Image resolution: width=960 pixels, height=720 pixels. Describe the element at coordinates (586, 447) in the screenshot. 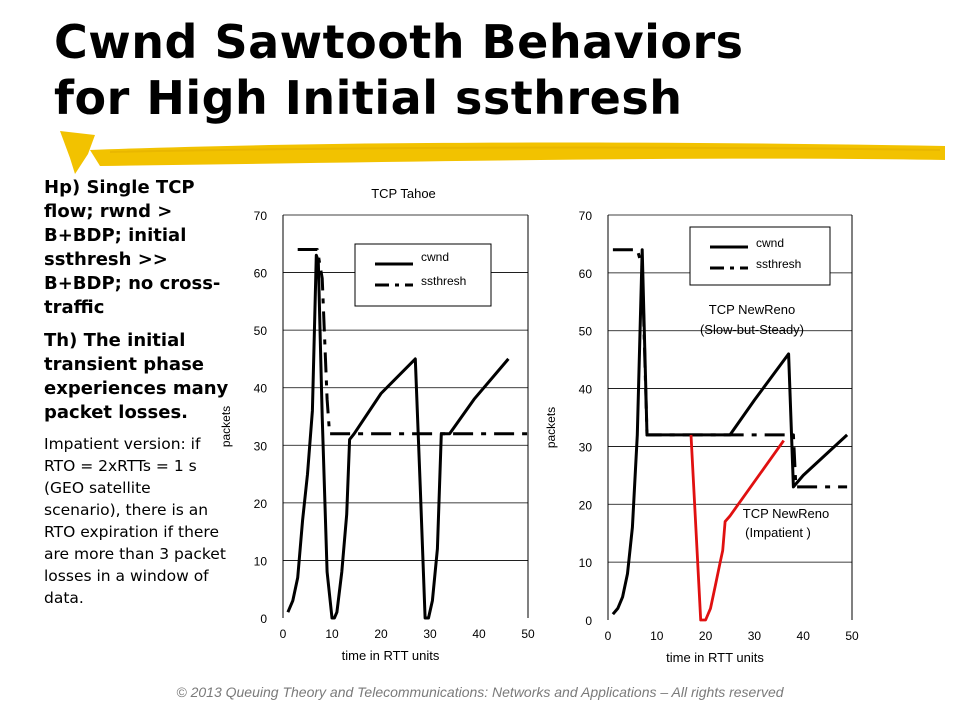

I see `chart2-ytick-label: 30` at that location.